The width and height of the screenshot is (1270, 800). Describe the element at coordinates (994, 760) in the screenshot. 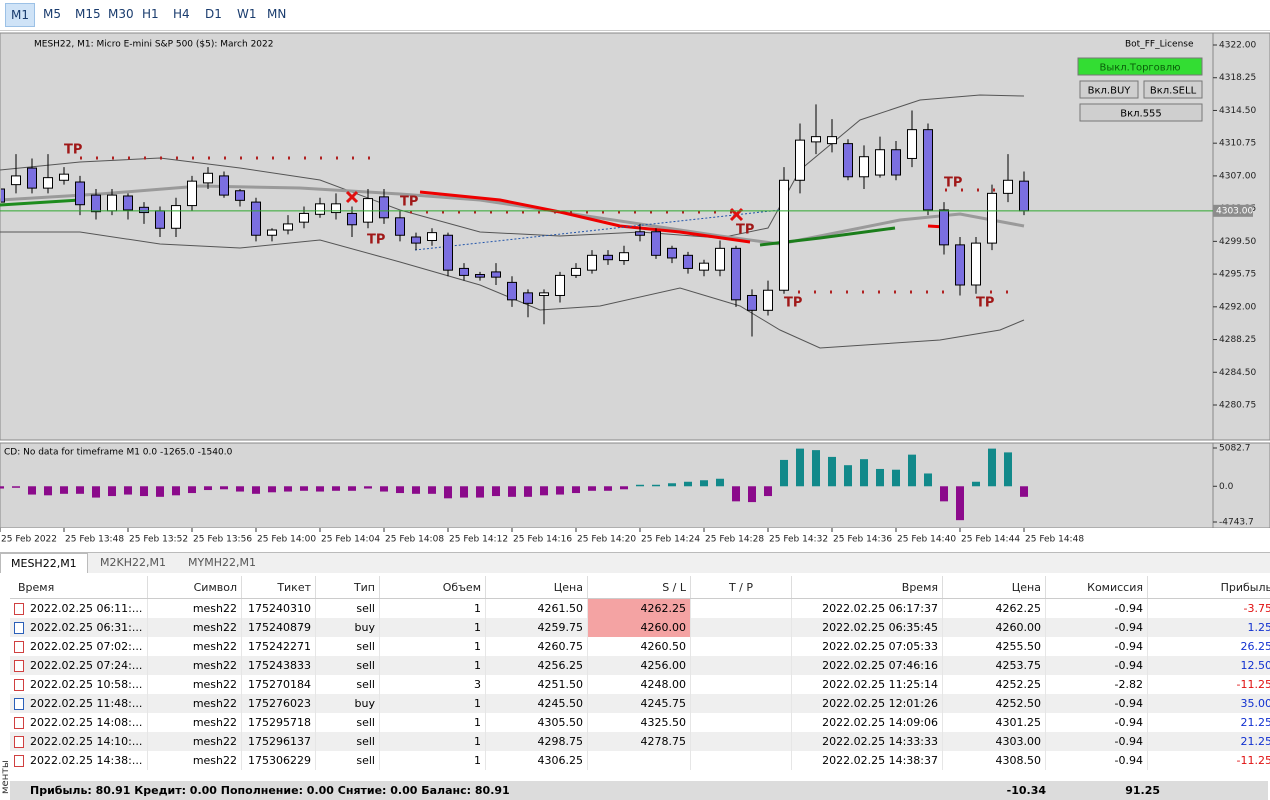

I see `cell: 4308.50` at that location.